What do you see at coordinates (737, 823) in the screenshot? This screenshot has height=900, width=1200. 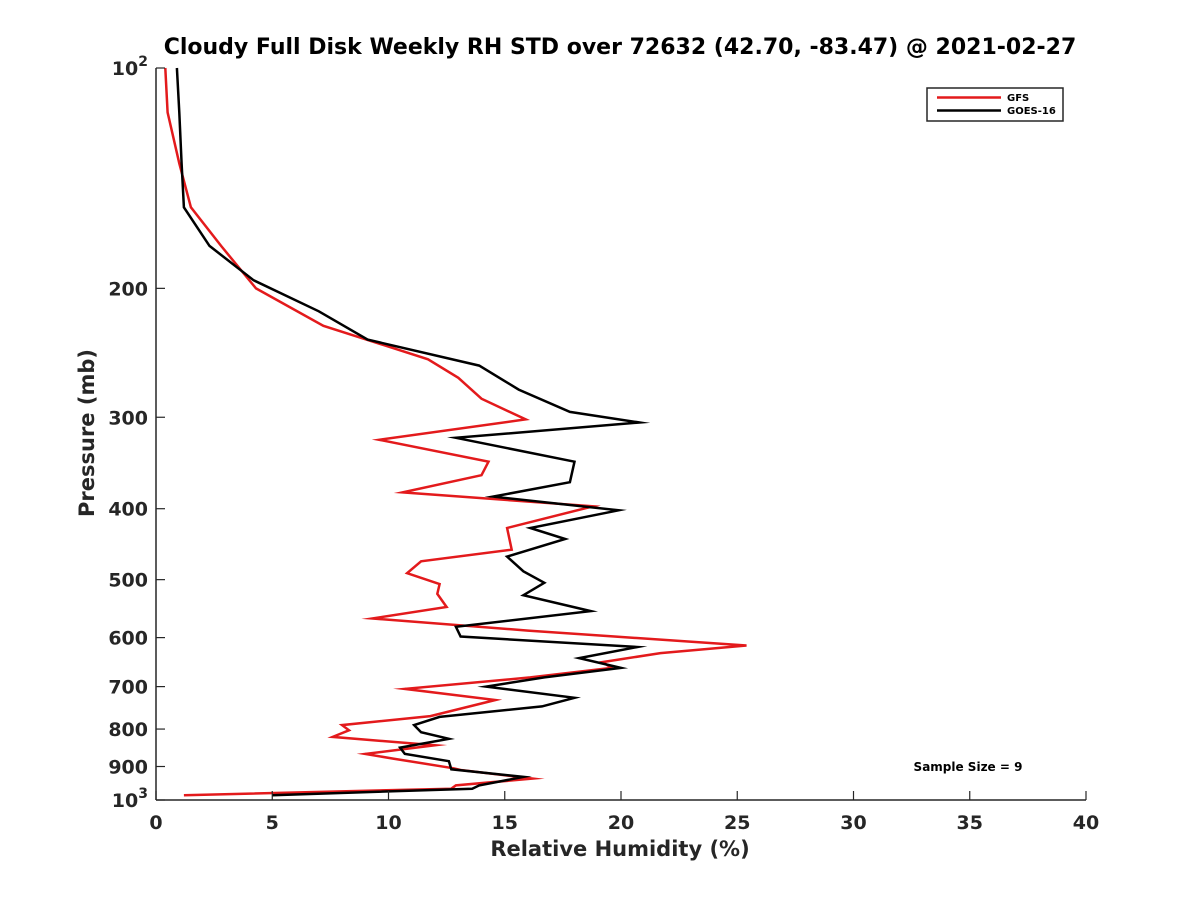 I see `x-tick-label: 25` at bounding box center [737, 823].